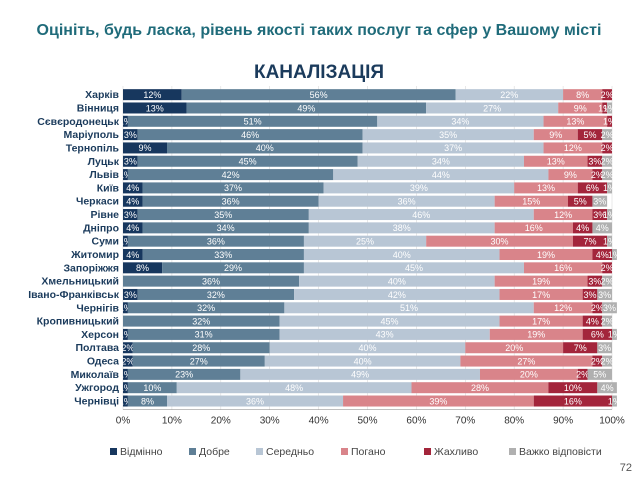 The height and width of the screenshot is (479, 638). I want to click on data-label: 46%, so click(421, 215).